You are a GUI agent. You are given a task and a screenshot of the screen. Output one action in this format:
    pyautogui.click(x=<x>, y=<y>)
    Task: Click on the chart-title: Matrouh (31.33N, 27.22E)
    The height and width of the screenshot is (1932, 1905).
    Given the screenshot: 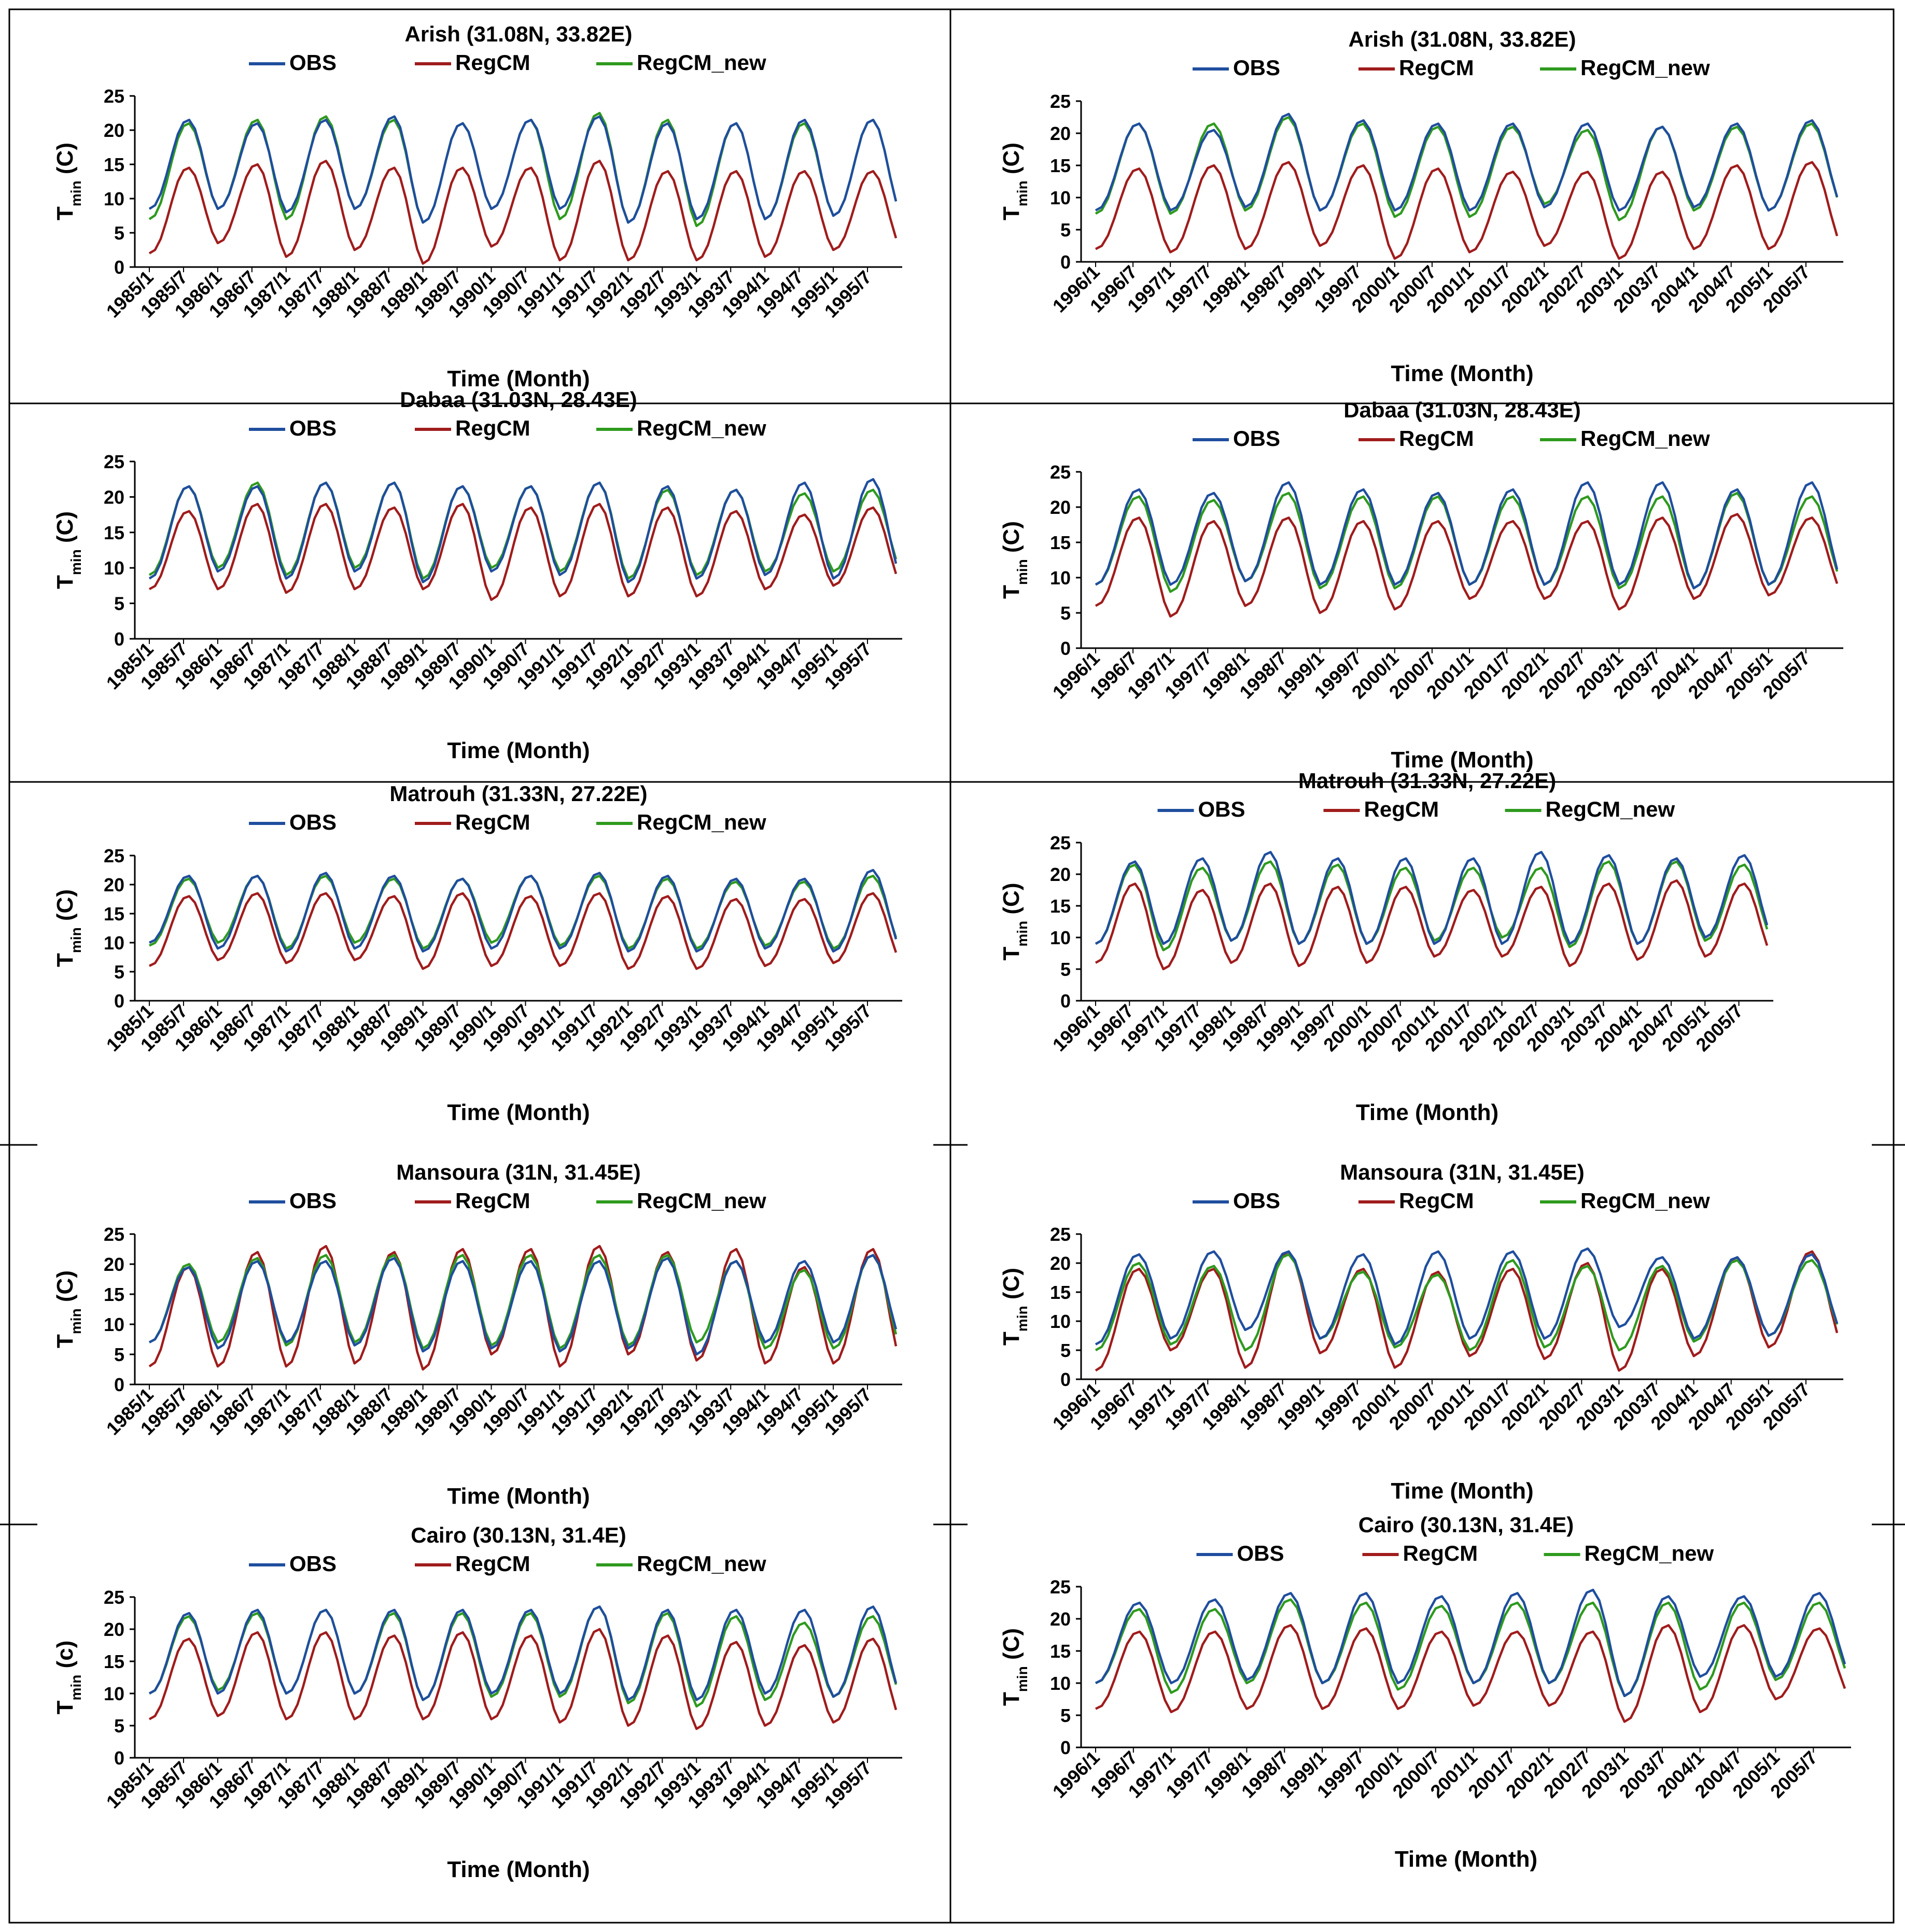 What is the action you would take?
    pyautogui.click(x=518, y=793)
    